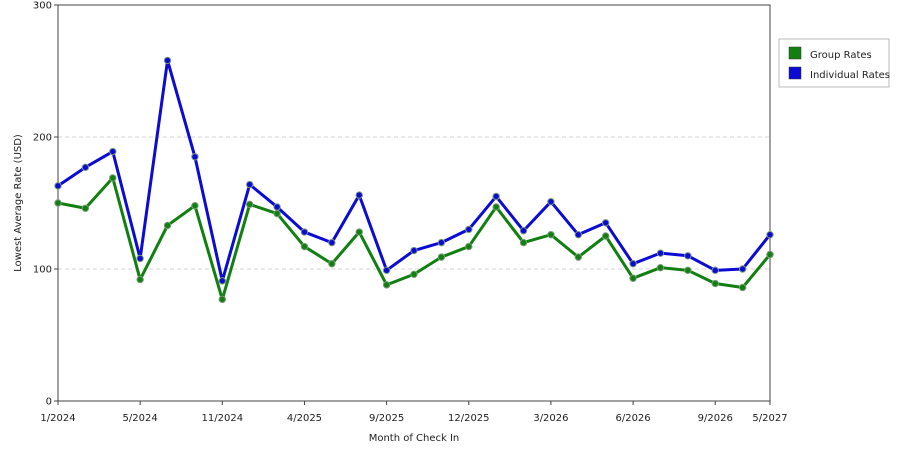 The height and width of the screenshot is (450, 900). I want to click on x-axis-title: Month of Check In, so click(414, 438).